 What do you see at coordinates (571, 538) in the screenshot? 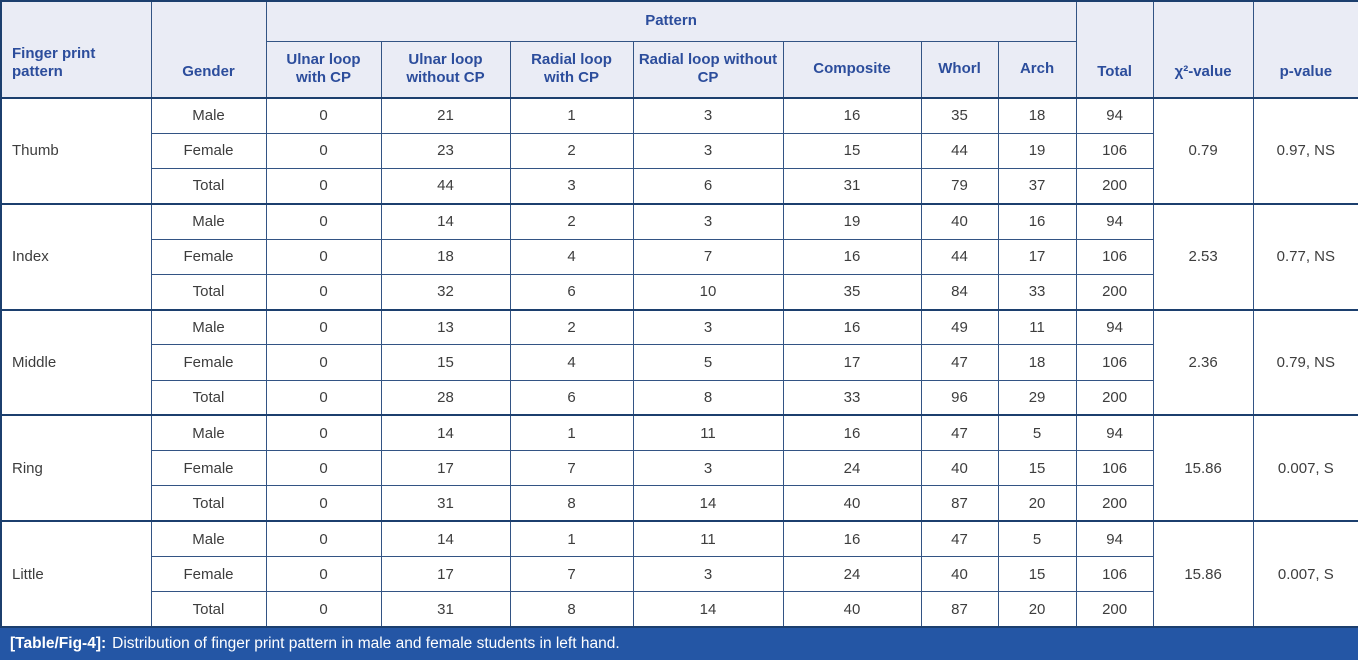
I see `pattern-count-cell: 1` at bounding box center [571, 538].